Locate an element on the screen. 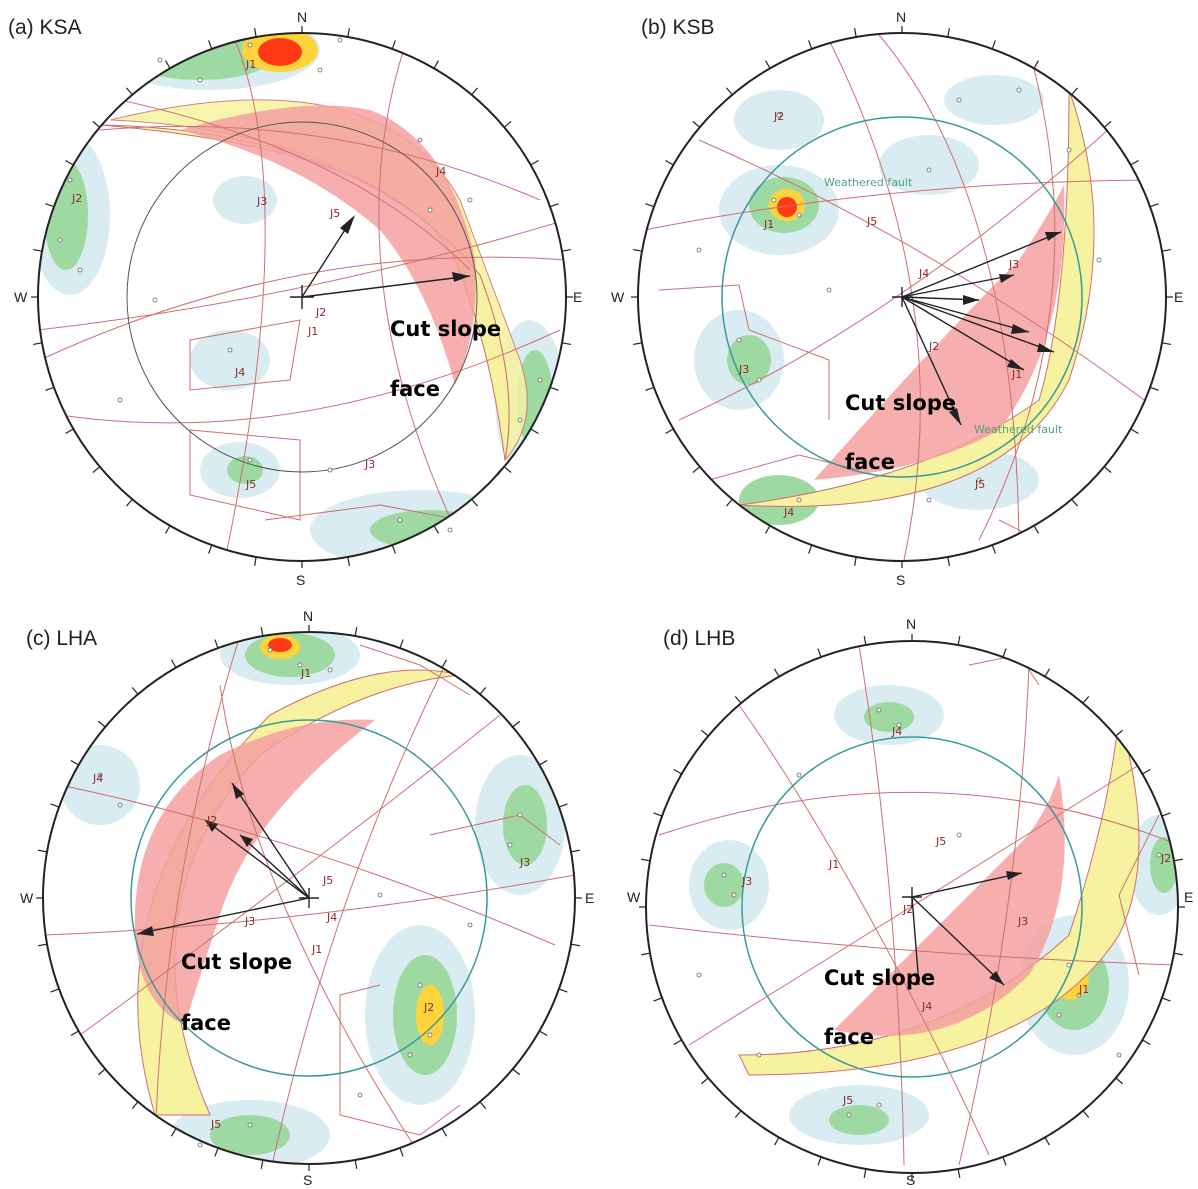 The height and width of the screenshot is (1189, 1198). daylight-zone is located at coordinates (949, 905).